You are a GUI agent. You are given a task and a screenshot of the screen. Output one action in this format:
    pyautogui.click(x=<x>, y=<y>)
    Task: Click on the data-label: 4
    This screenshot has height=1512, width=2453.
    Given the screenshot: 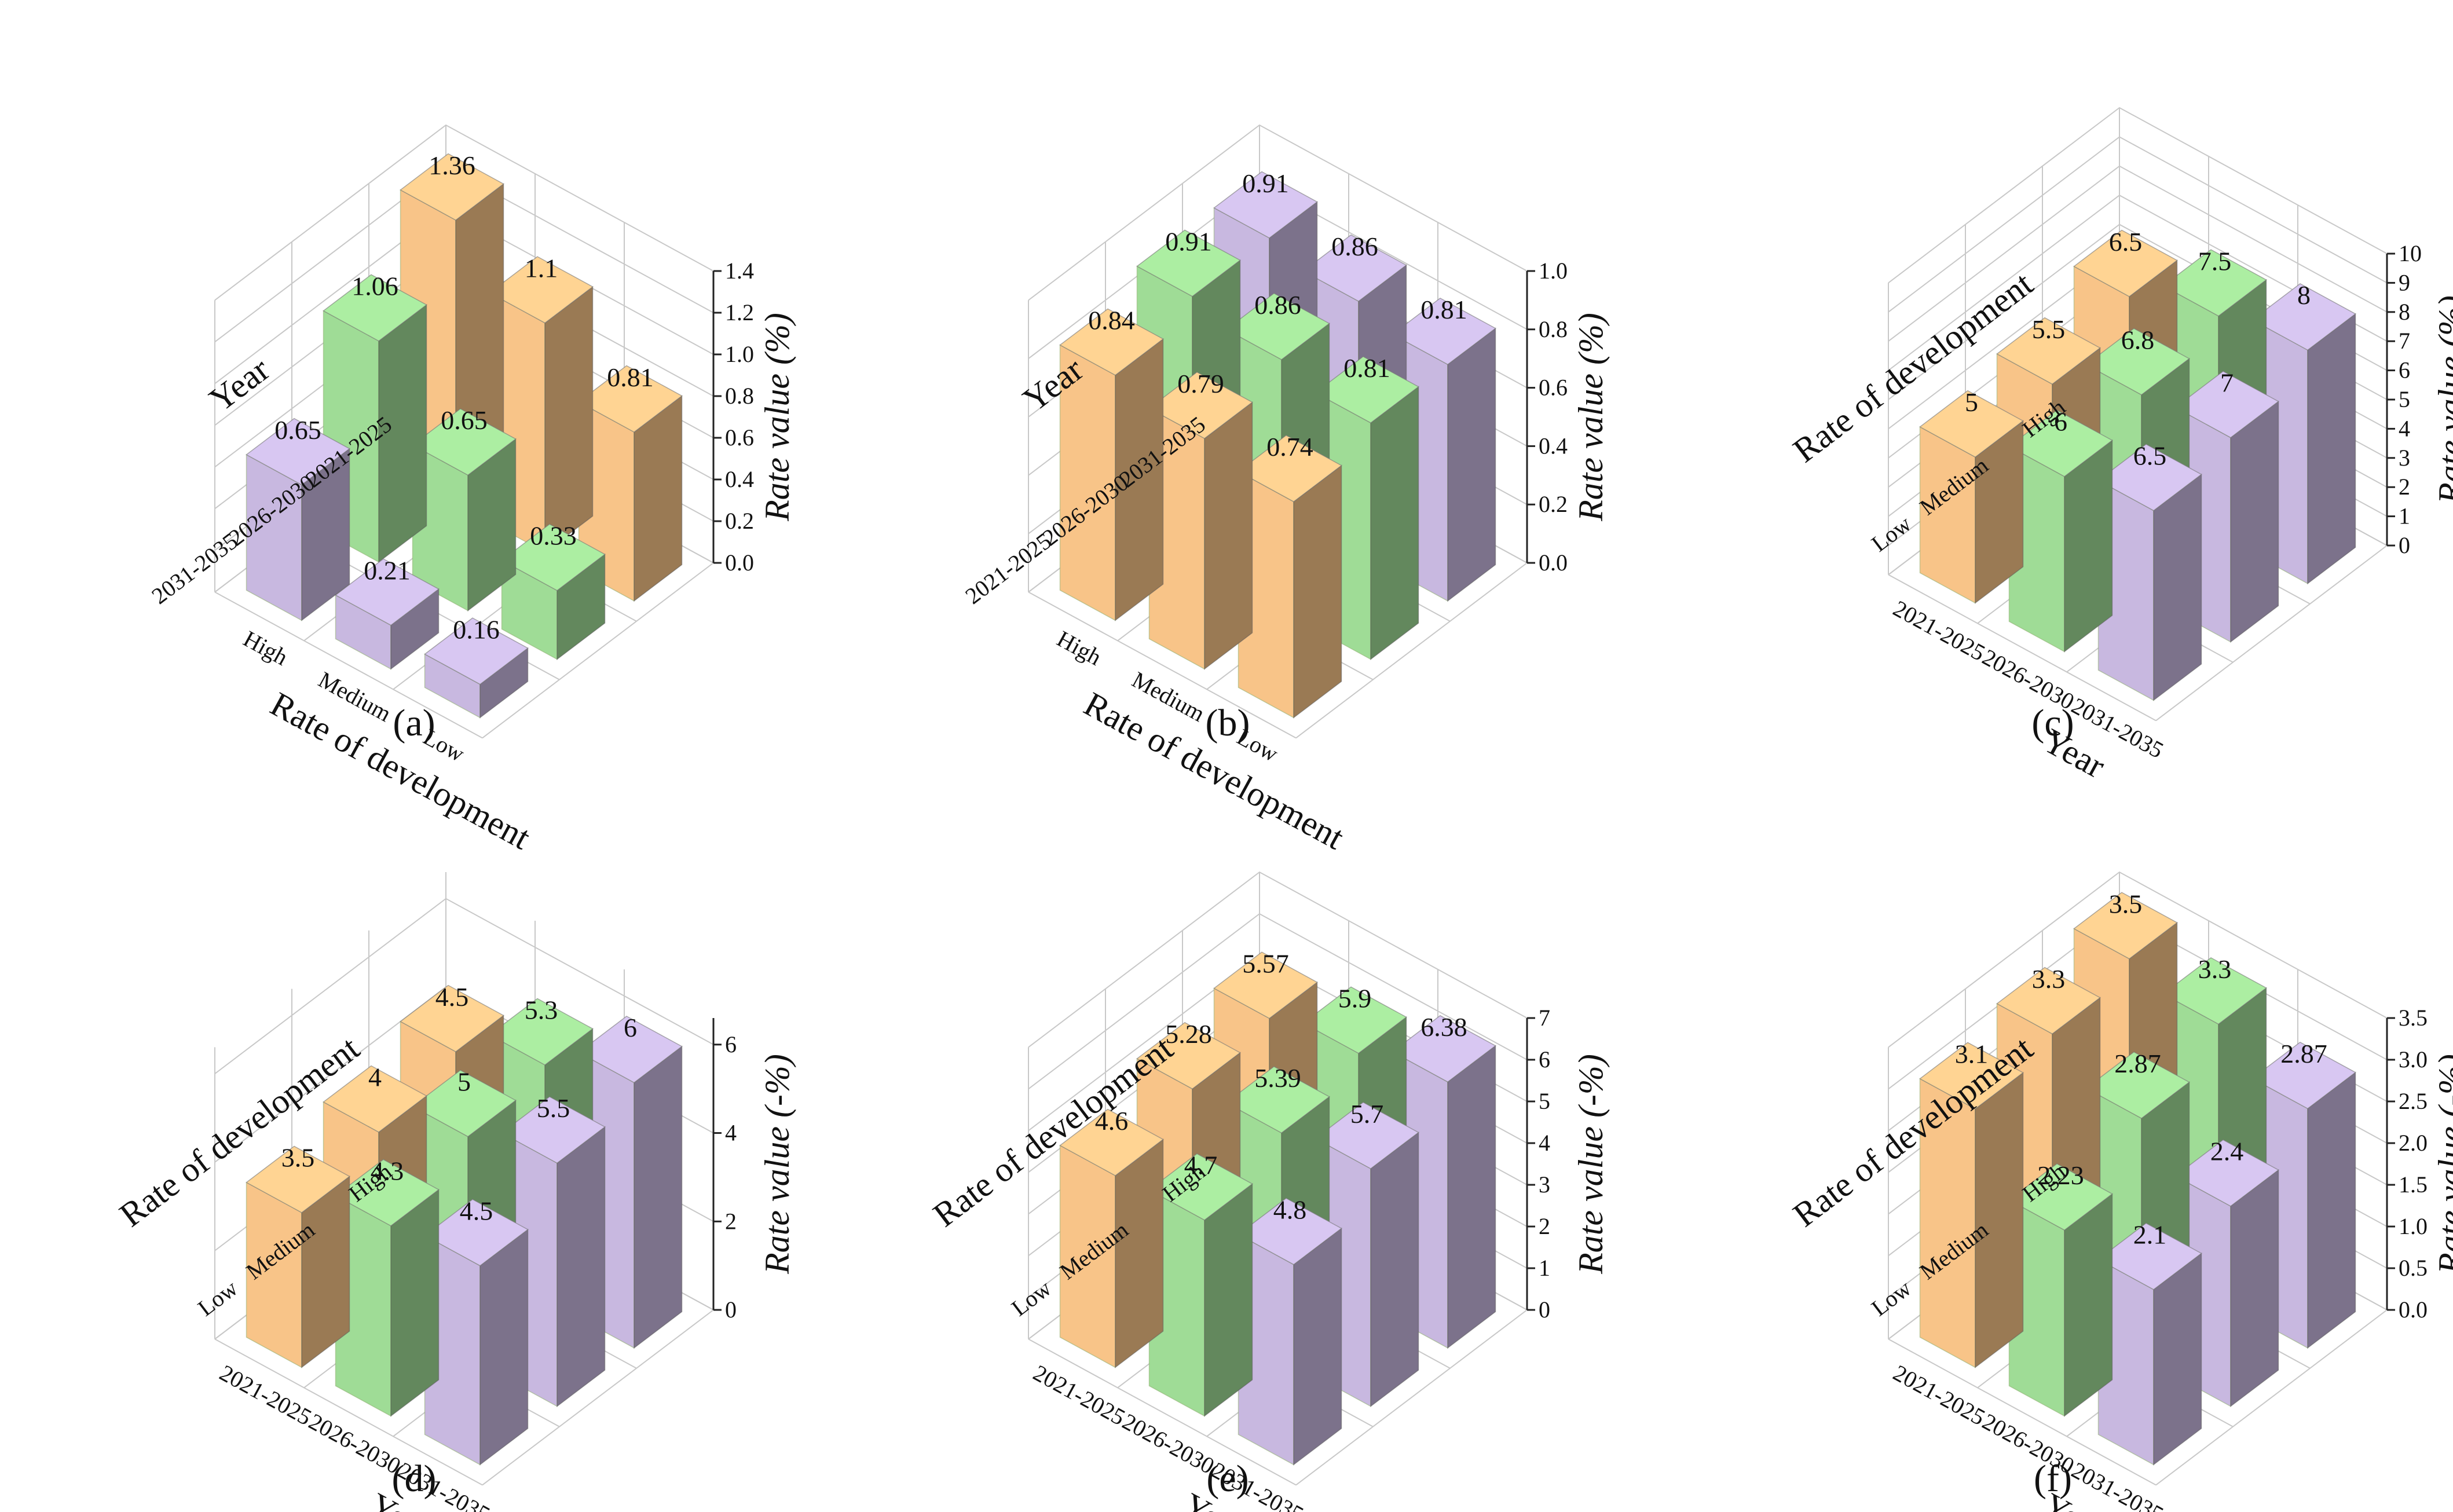 What is the action you would take?
    pyautogui.click(x=375, y=1078)
    